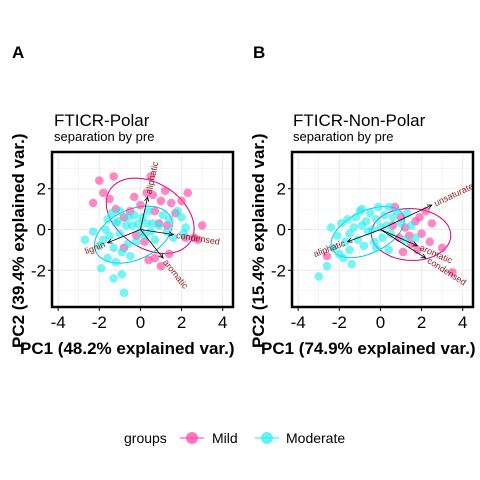 The height and width of the screenshot is (480, 480). I want to click on panel-b-title: FTICR-Non-Polar, so click(359, 120).